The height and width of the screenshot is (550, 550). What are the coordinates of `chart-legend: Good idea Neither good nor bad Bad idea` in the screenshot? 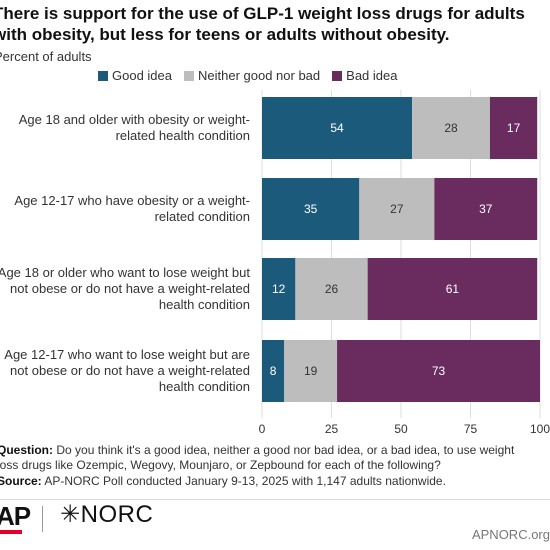 It's located at (247, 75).